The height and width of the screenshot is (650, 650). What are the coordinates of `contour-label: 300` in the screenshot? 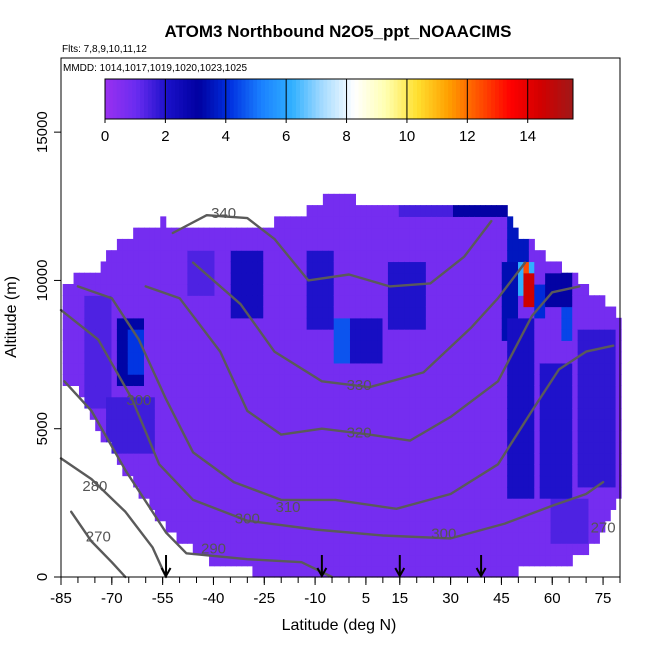 It's located at (138, 400).